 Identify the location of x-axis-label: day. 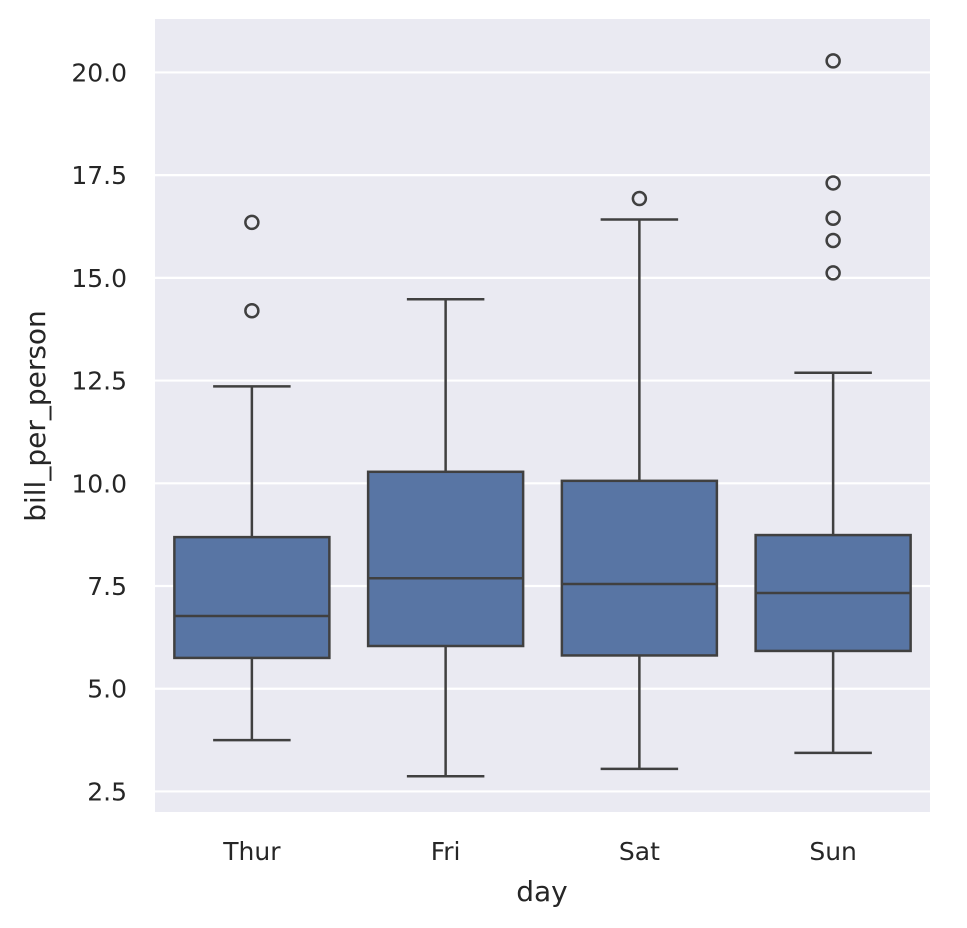
(542, 891).